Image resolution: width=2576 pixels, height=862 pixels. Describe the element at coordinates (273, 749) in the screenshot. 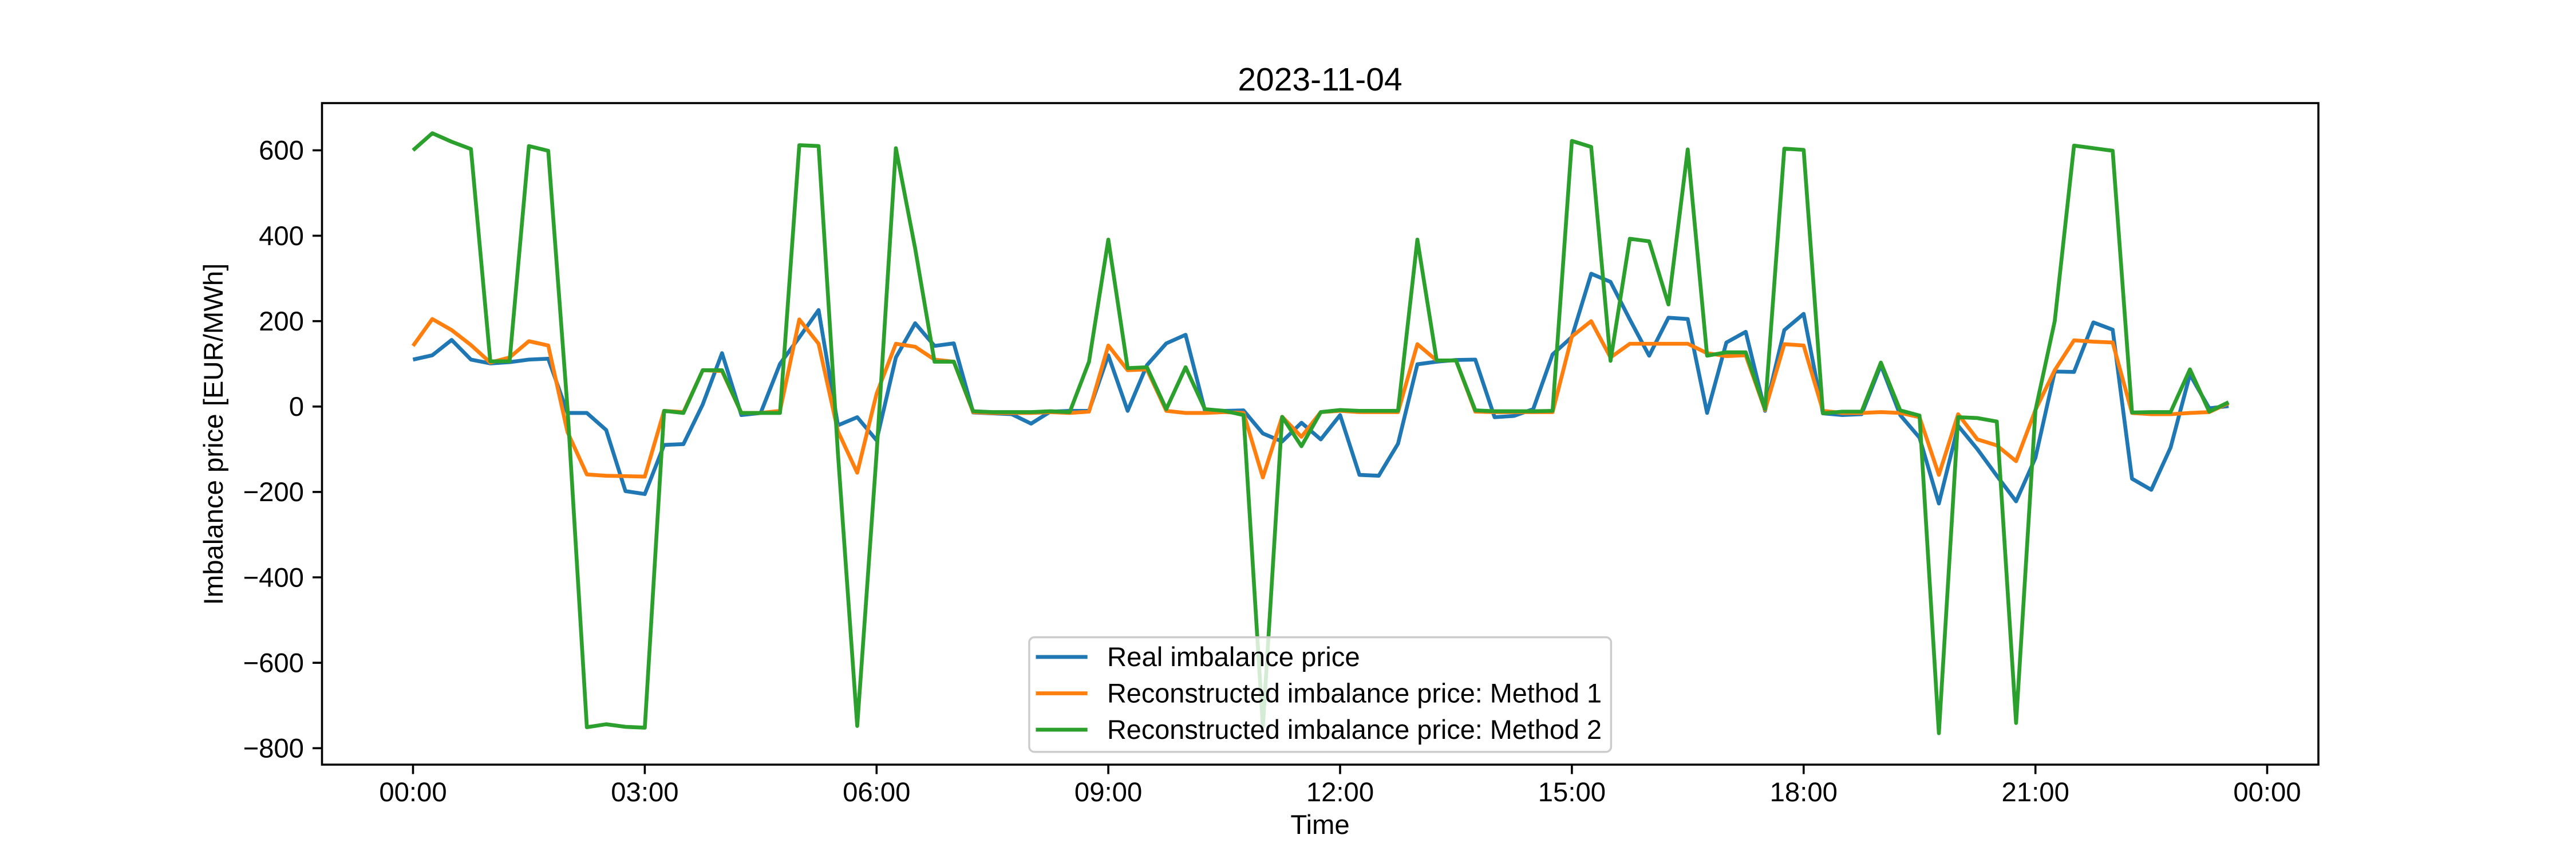

I see `svg-text: −800` at that location.